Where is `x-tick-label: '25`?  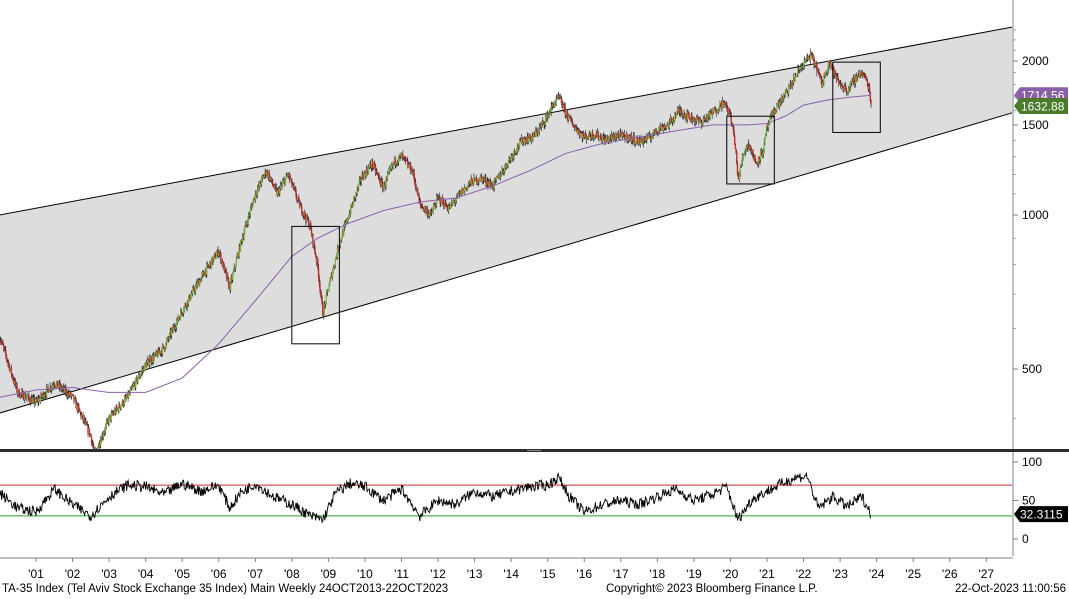
x-tick-label: '25 is located at coordinates (913, 574).